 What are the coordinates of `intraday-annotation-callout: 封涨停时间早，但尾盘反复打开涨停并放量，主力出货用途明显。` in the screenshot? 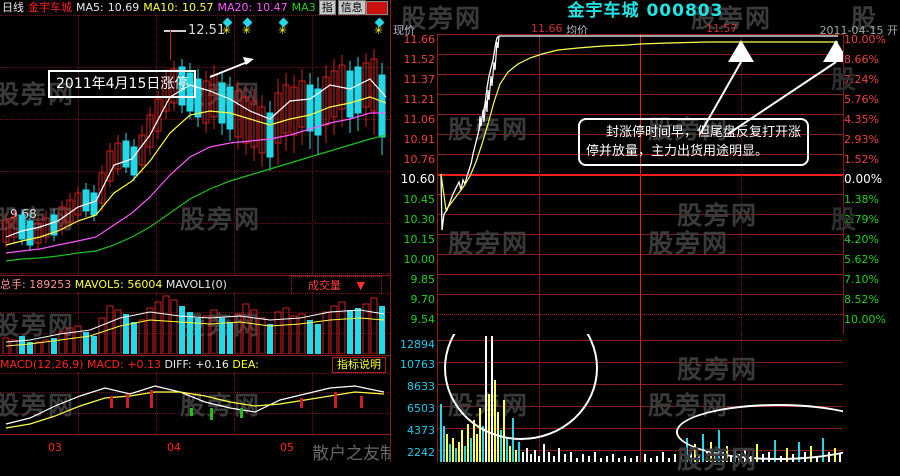 It's located at (693, 142).